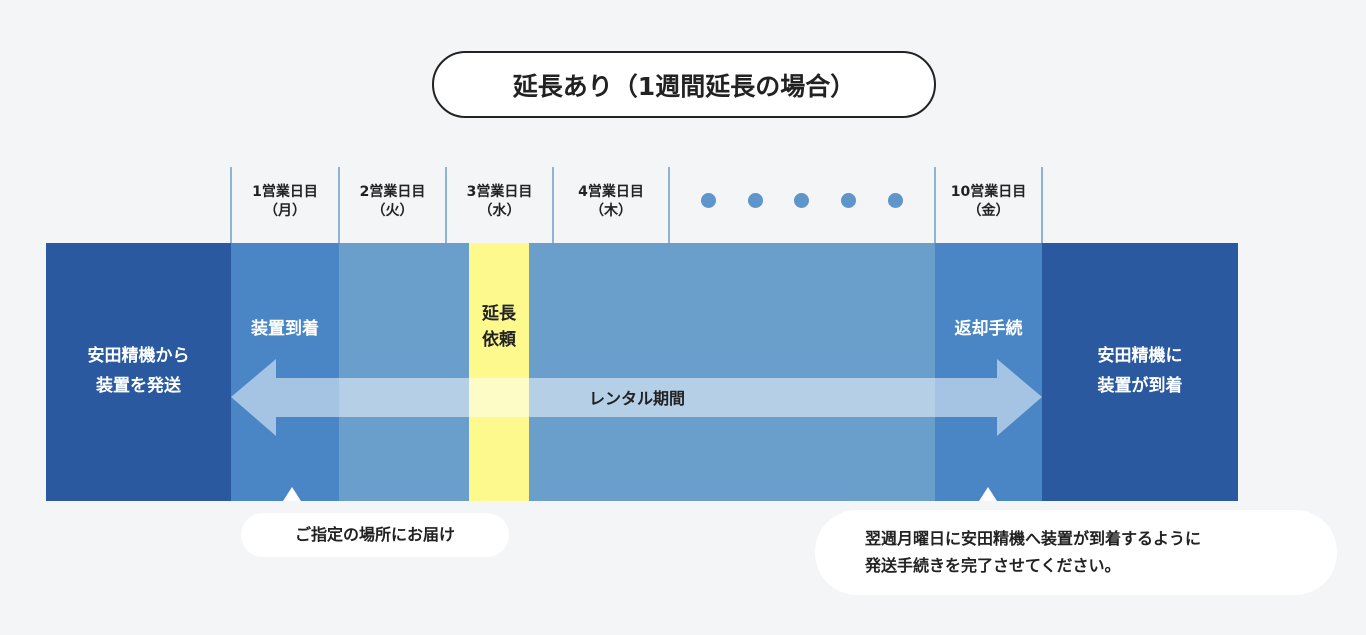 The height and width of the screenshot is (635, 1366). I want to click on arrival-label: 装置到着, so click(285, 329).